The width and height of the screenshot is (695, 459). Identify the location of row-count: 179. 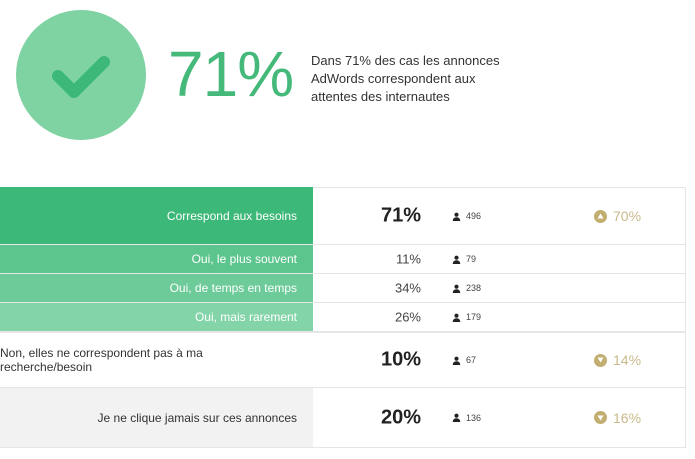
(466, 317).